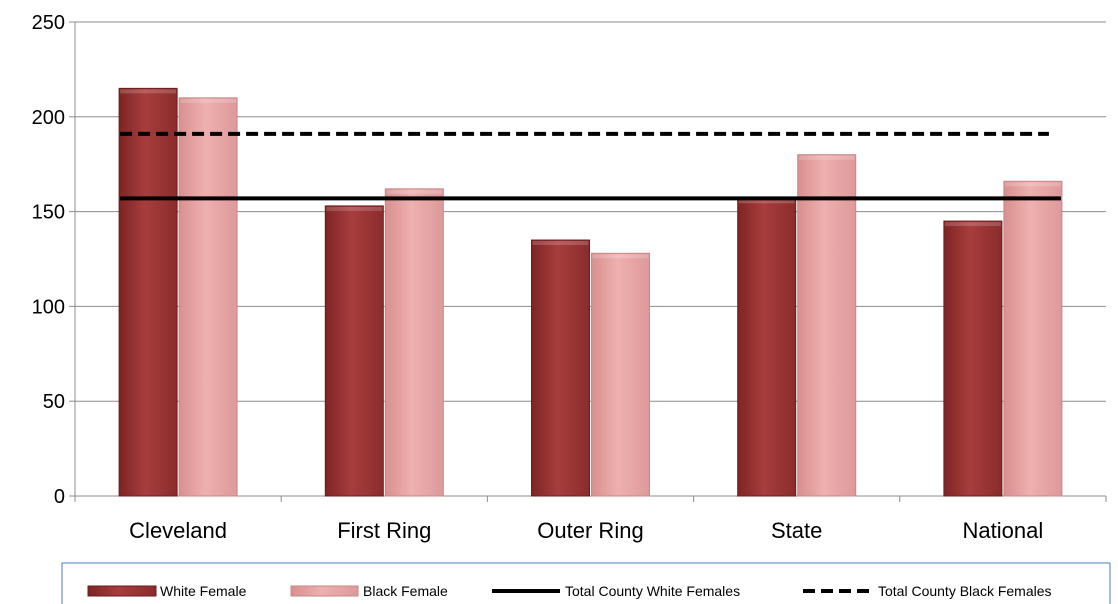 This screenshot has height=604, width=1118. I want to click on bar-black-female-national, so click(1033, 338).